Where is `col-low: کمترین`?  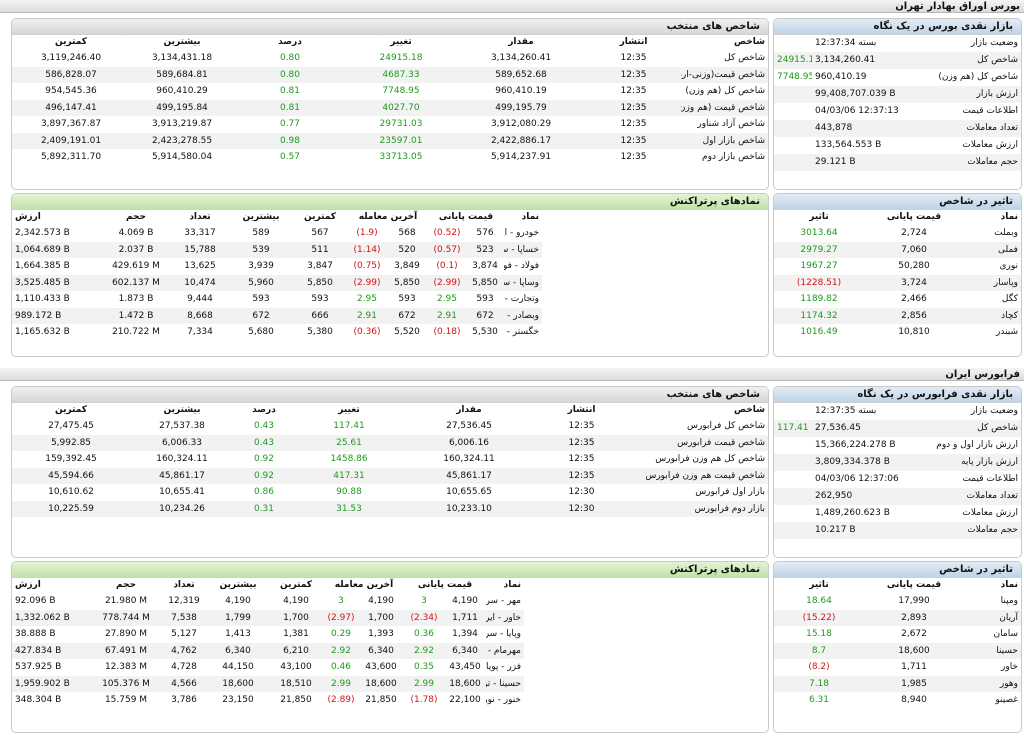 col-low: کمترین is located at coordinates (320, 217).